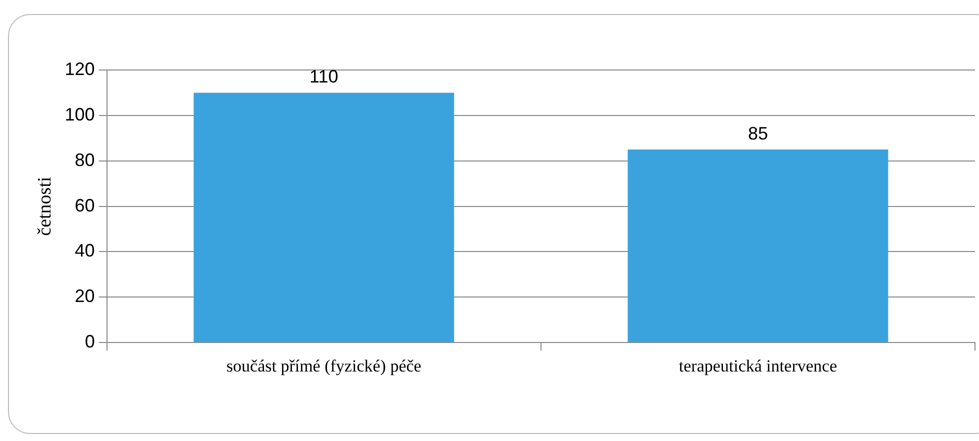 Image resolution: width=979 pixels, height=441 pixels. What do you see at coordinates (84, 205) in the screenshot?
I see `y-tick-label: 60` at bounding box center [84, 205].